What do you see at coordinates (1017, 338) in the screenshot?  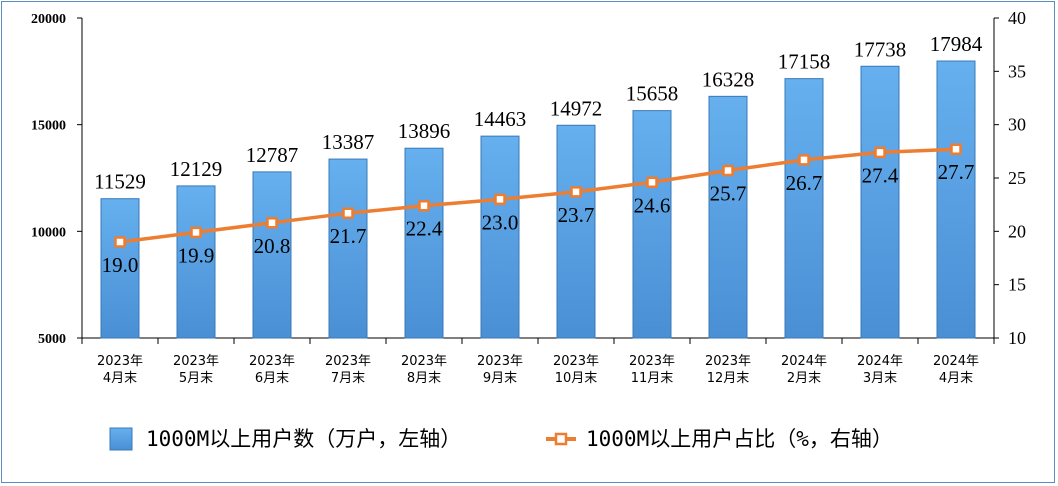 I see `right-tick-label: 10` at bounding box center [1017, 338].